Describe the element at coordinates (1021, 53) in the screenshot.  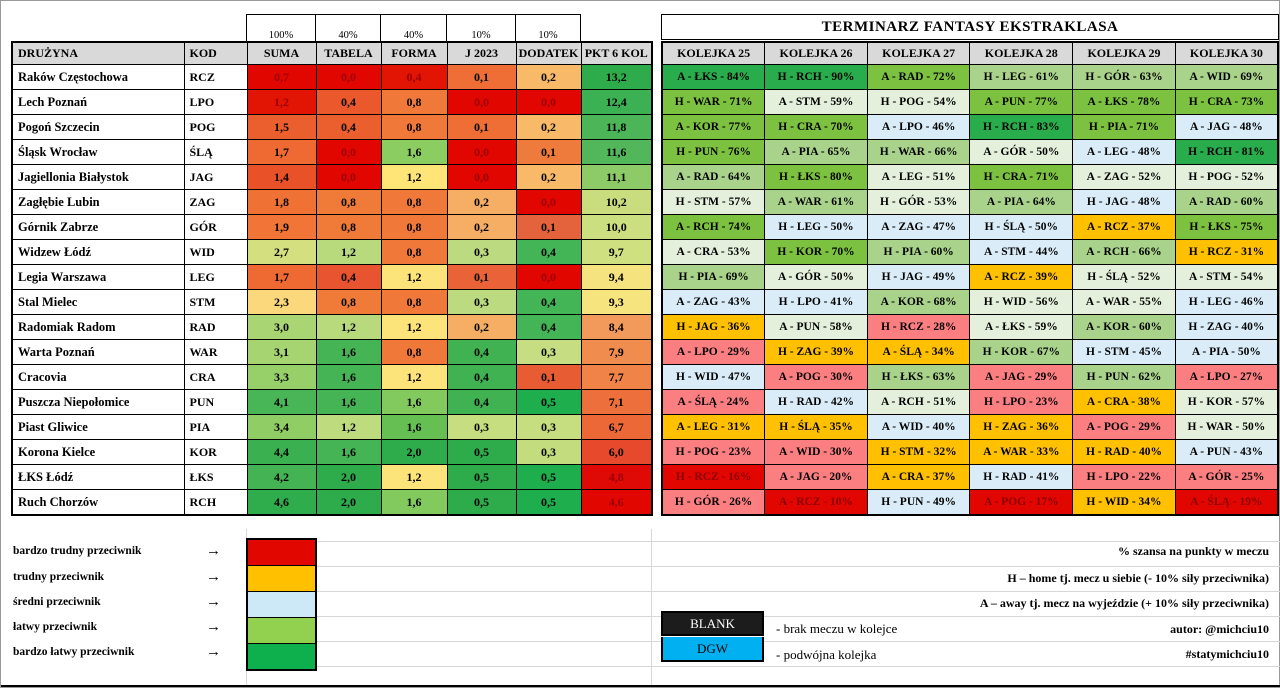
I see `header-kolejka-28: KOLEJKA 28` at that location.